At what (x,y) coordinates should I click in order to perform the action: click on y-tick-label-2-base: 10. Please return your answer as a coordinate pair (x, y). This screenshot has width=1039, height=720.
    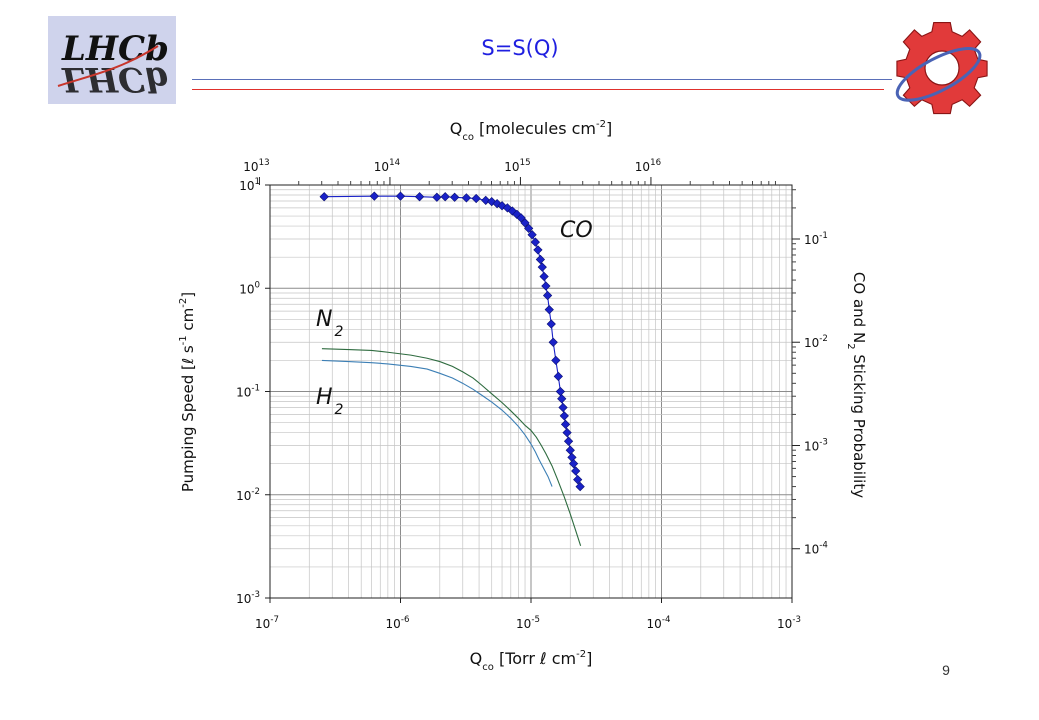
    Looking at the image, I should click on (243, 393).